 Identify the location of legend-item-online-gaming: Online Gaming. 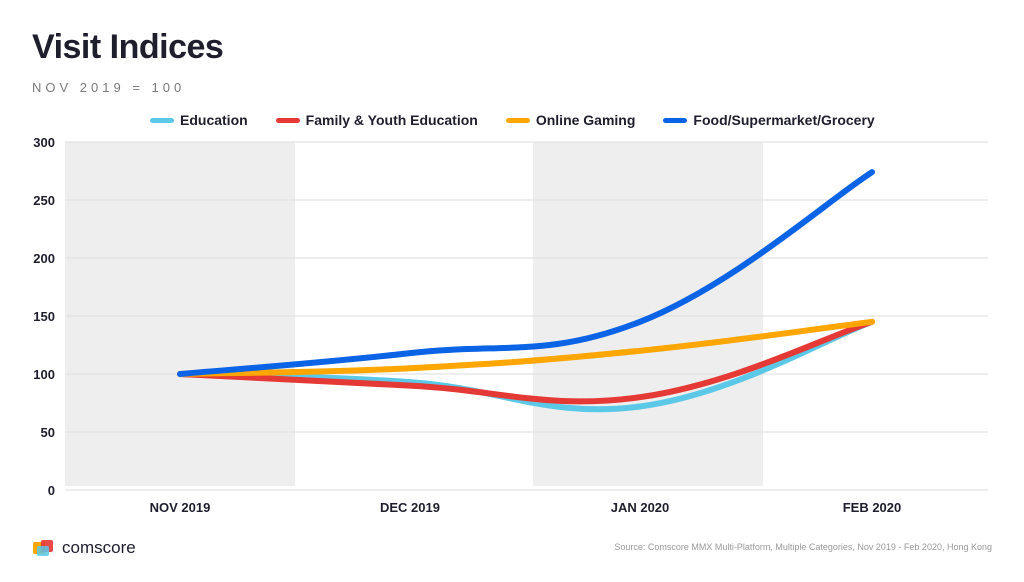
(570, 120).